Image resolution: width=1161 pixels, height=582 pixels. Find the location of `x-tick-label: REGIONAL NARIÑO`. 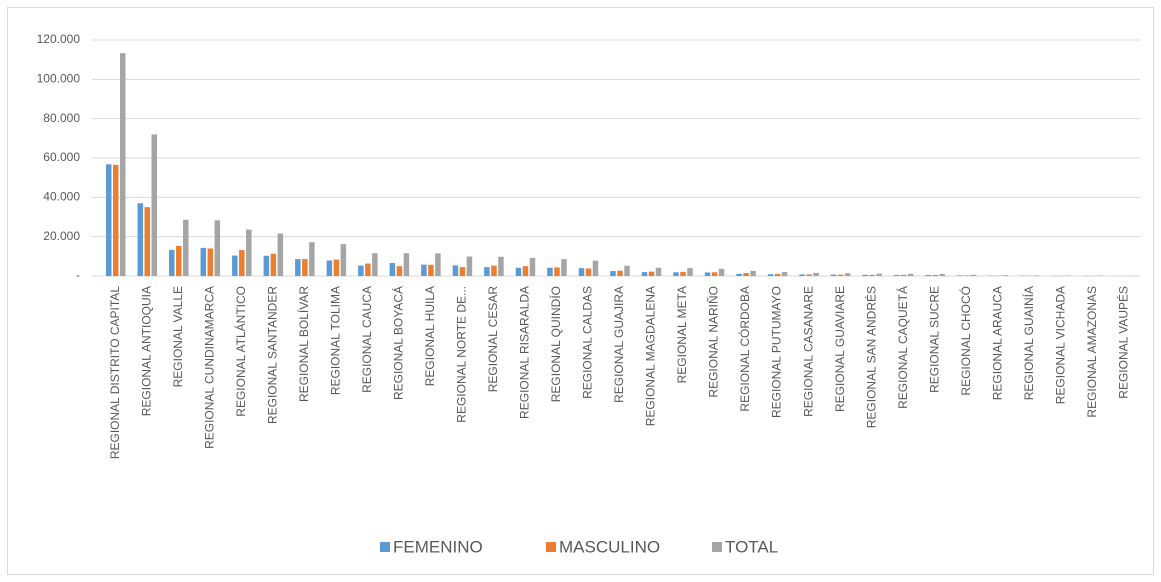

x-tick-label: REGIONAL NARIÑO is located at coordinates (714, 342).